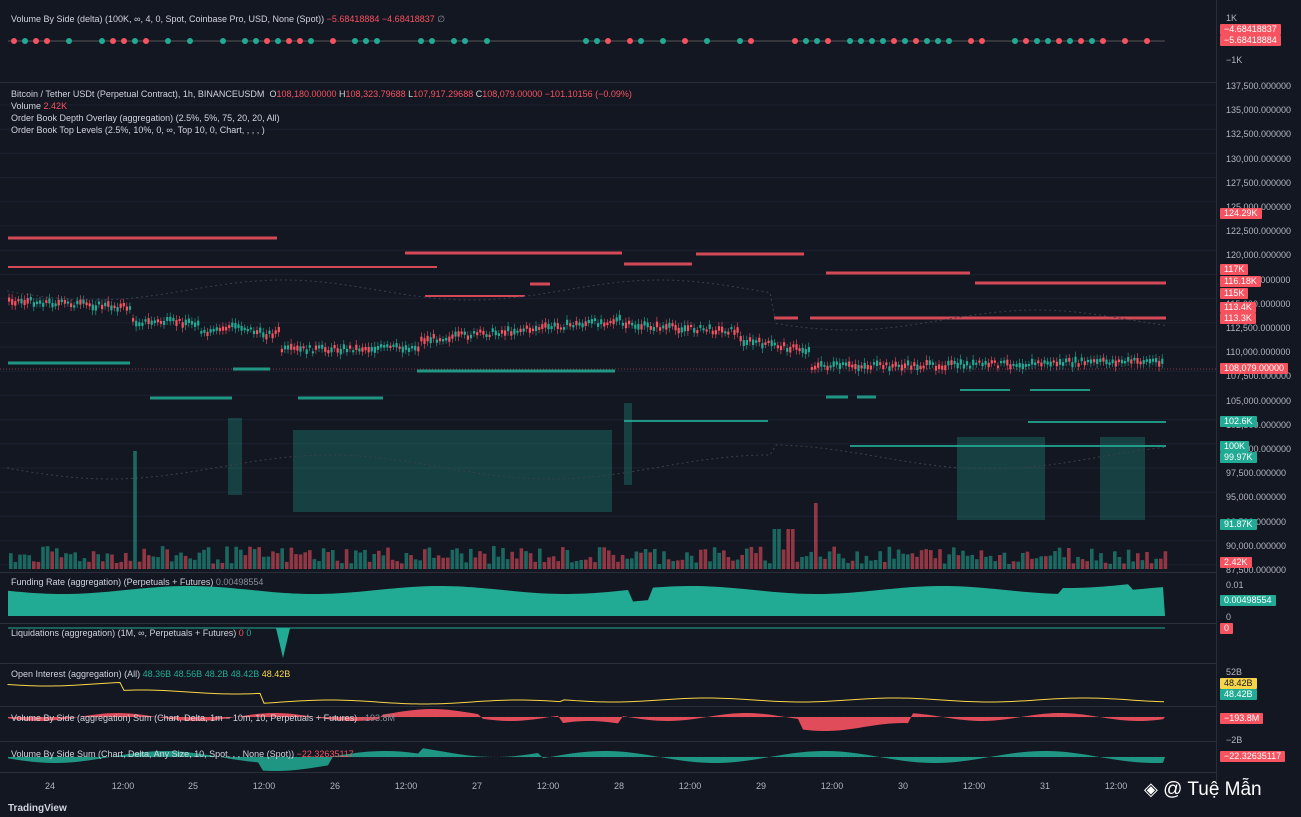  What do you see at coordinates (1234, 269) in the screenshot?
I see `price-tag: 117K` at bounding box center [1234, 269].